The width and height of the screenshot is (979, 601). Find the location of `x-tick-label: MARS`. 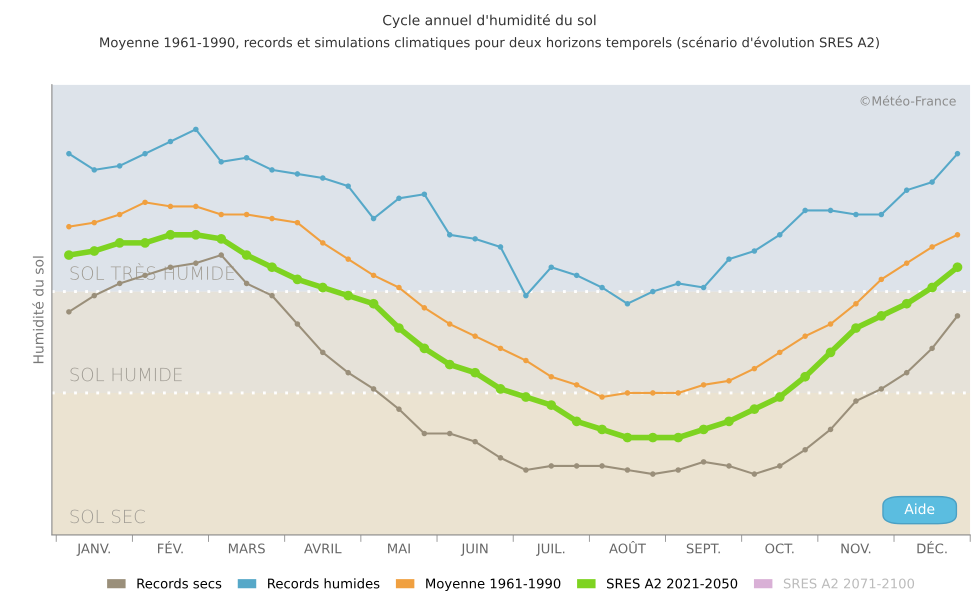

x-tick-label: MARS is located at coordinates (246, 548).